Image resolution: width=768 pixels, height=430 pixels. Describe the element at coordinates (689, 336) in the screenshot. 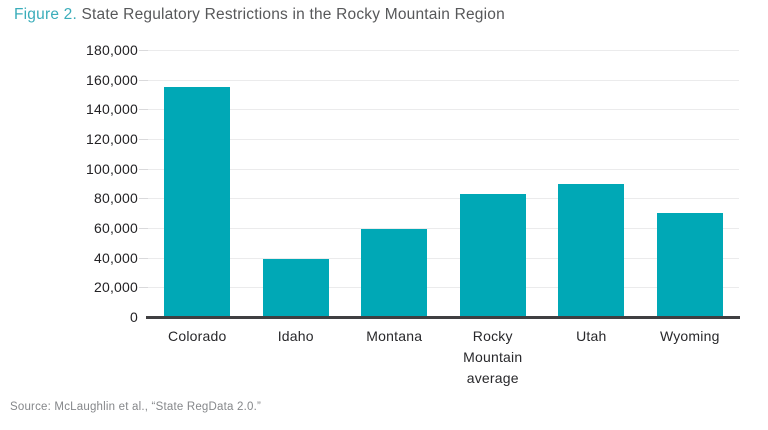

I see `x-axis-category-label: Wyoming` at that location.